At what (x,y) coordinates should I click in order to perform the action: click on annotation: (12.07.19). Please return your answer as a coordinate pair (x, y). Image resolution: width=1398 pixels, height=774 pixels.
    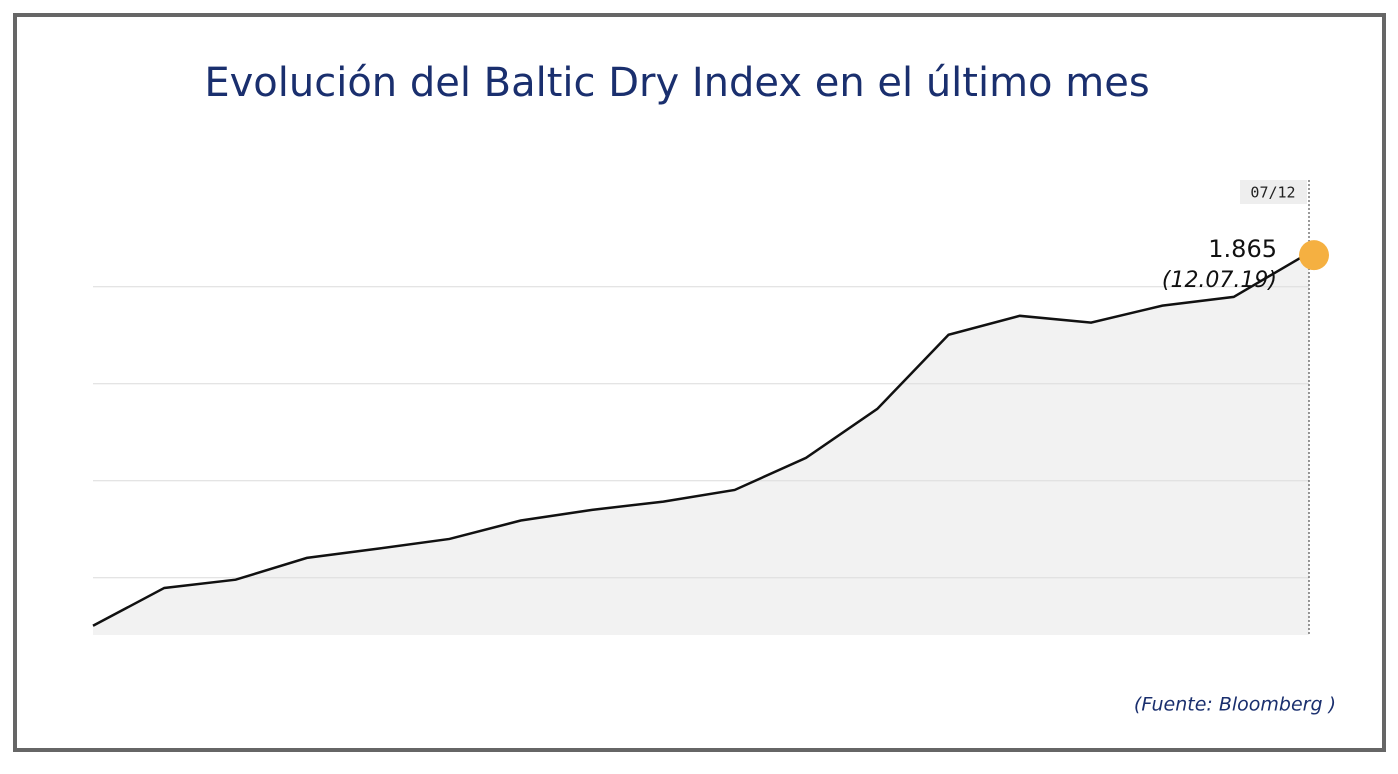
    Looking at the image, I should click on (1219, 280).